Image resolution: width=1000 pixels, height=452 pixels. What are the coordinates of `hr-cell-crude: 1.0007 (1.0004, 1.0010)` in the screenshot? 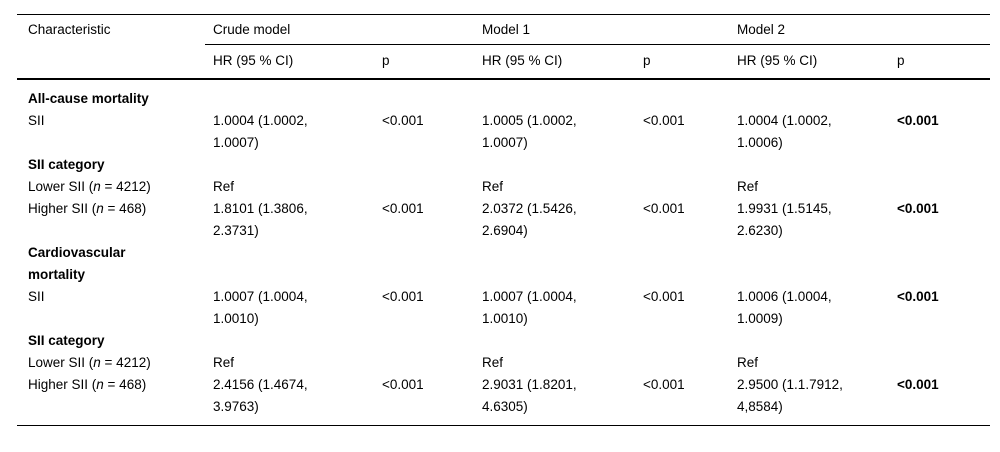 It's located at (260, 307).